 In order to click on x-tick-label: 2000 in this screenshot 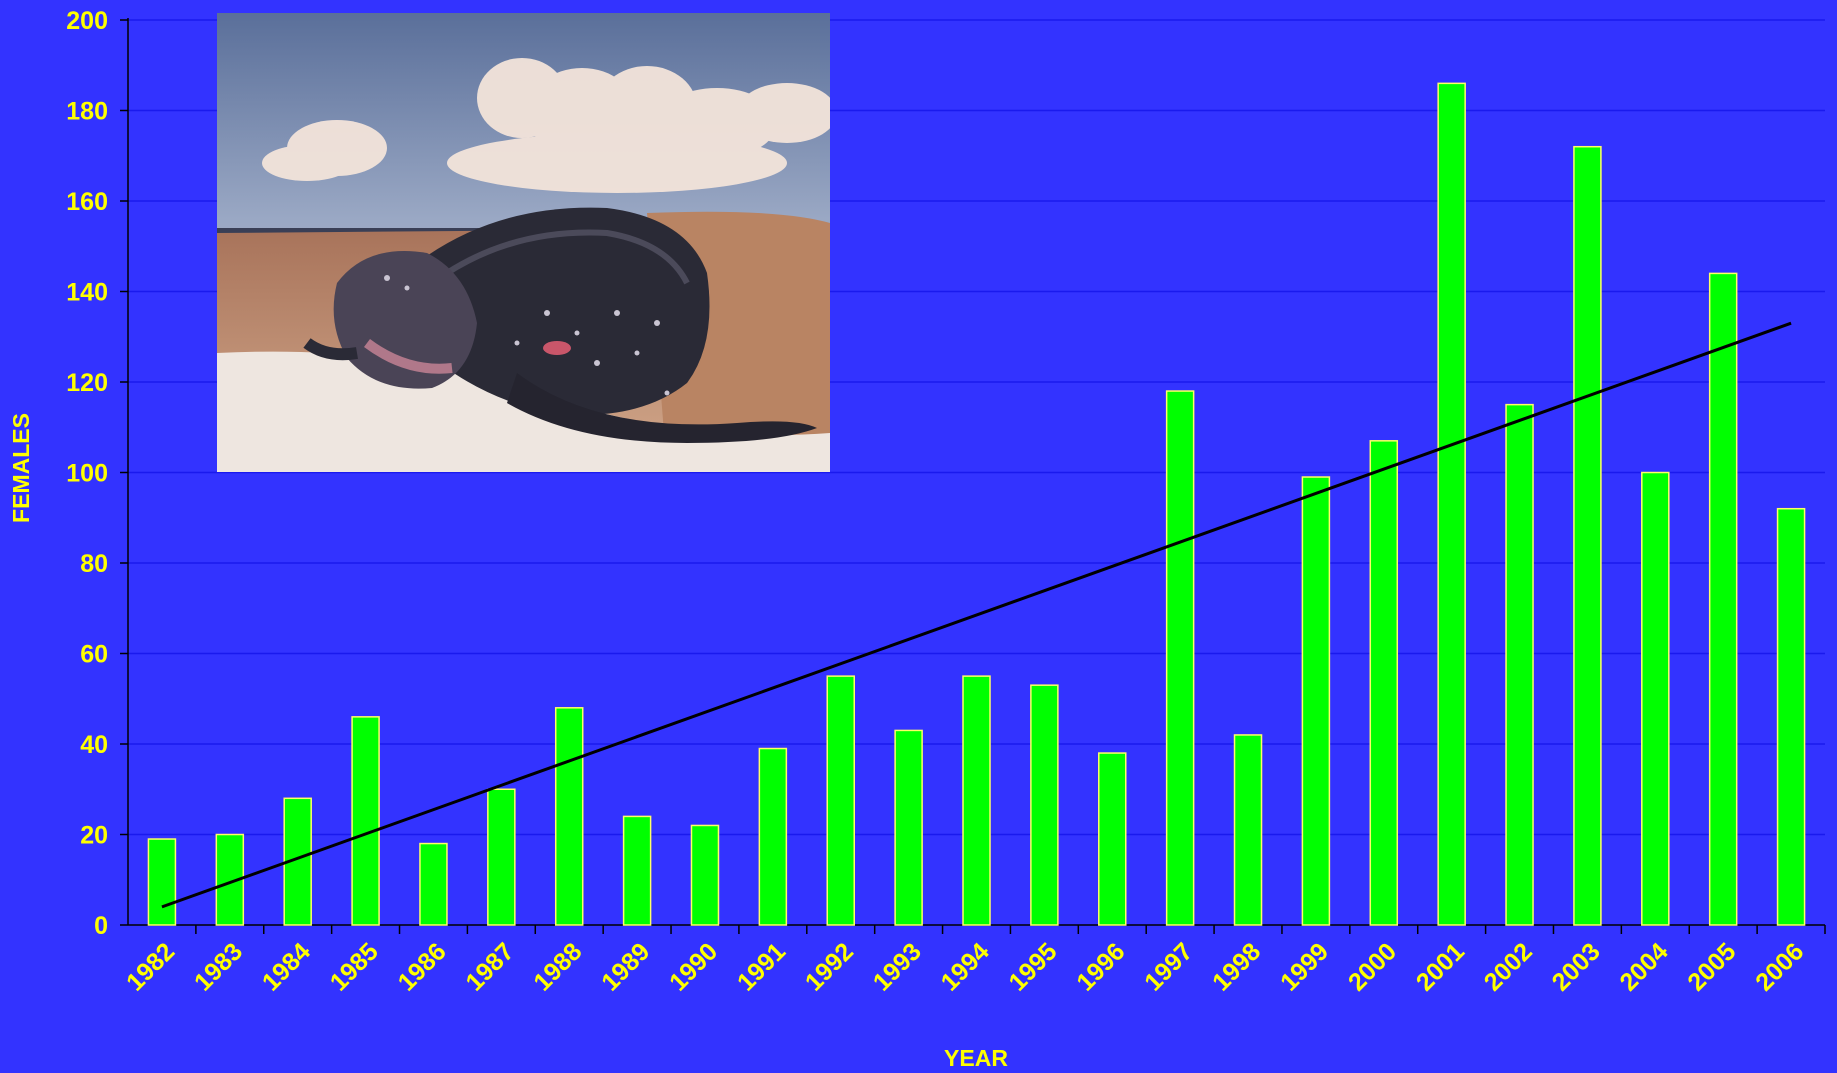, I will do `click(1372, 966)`.